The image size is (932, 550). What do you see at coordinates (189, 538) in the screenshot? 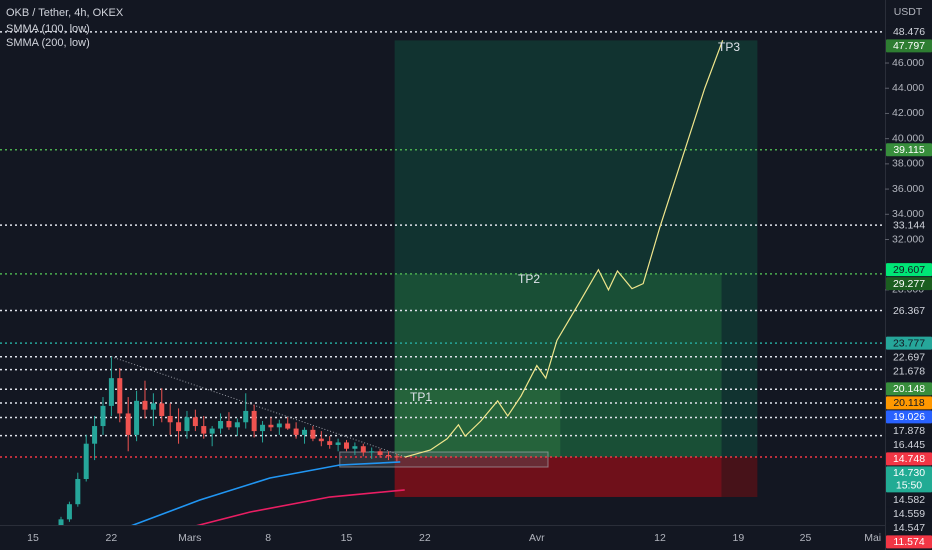
I see `x-tick-label: Mars` at bounding box center [189, 538].